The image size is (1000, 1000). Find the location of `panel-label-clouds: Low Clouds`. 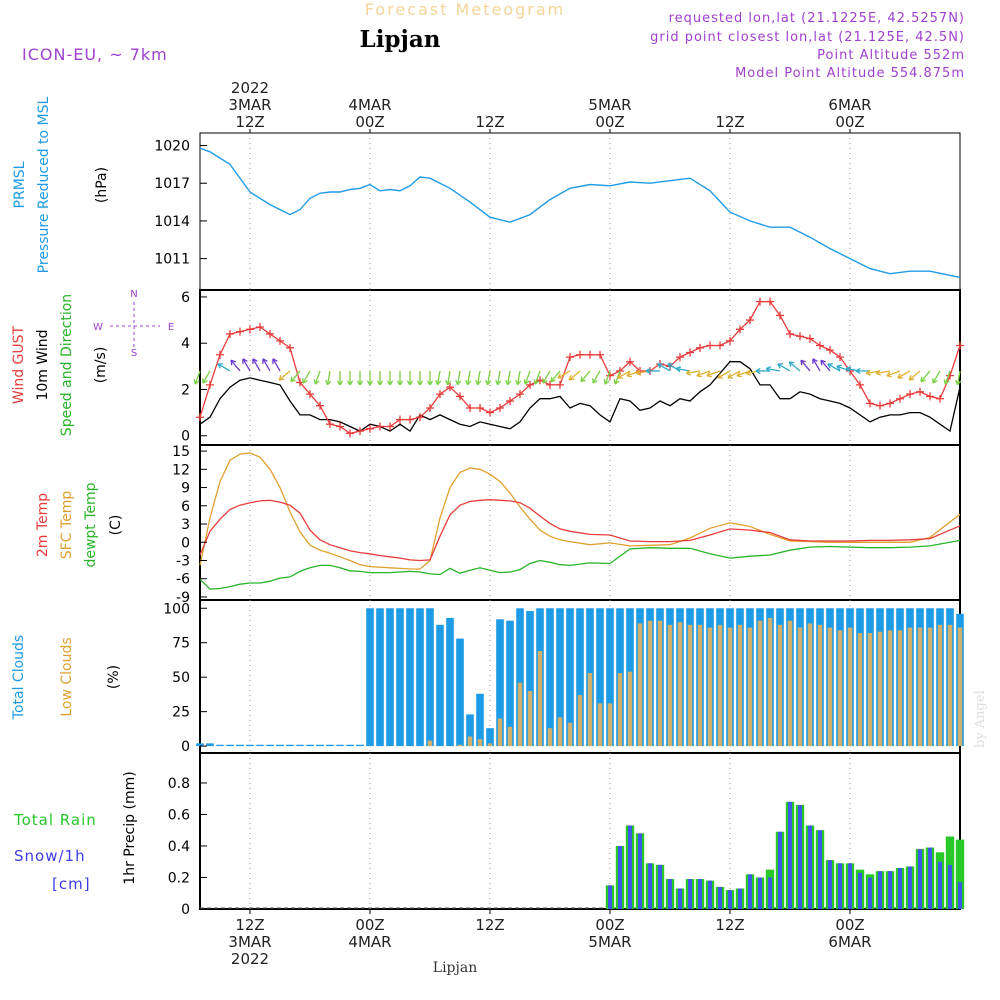

panel-label-clouds: Low Clouds is located at coordinates (67, 676).